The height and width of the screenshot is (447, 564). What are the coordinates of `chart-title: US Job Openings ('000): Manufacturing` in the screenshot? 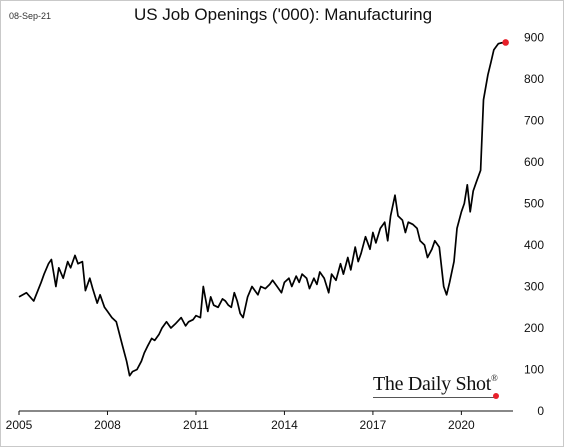 It's located at (283, 14).